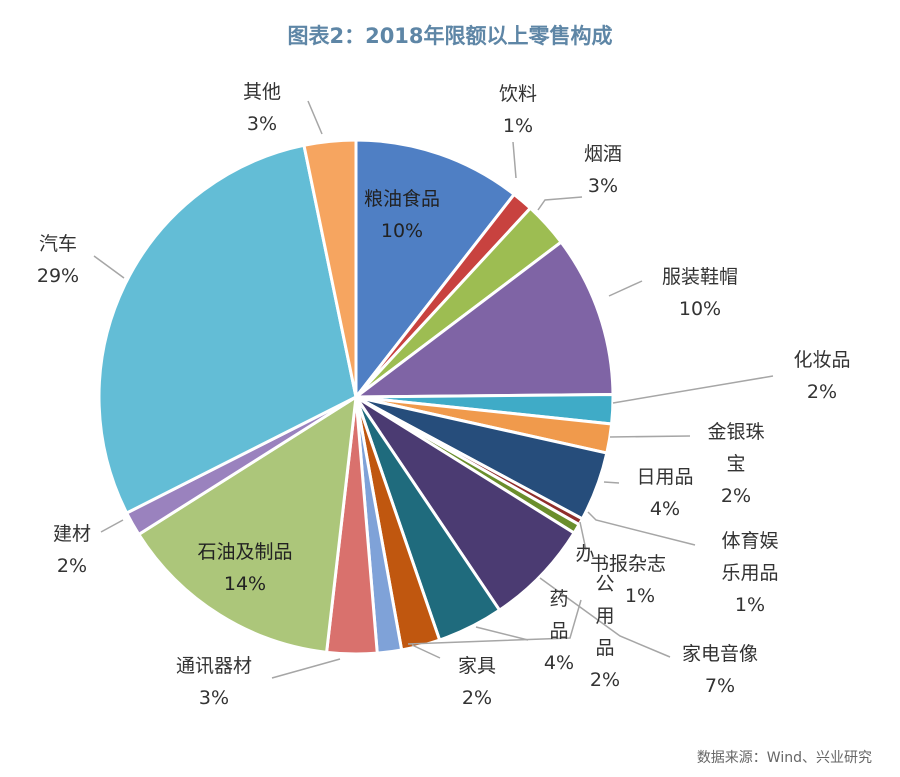  Describe the element at coordinates (402, 199) in the screenshot. I see `slice-name-0: 粮油食品` at that location.